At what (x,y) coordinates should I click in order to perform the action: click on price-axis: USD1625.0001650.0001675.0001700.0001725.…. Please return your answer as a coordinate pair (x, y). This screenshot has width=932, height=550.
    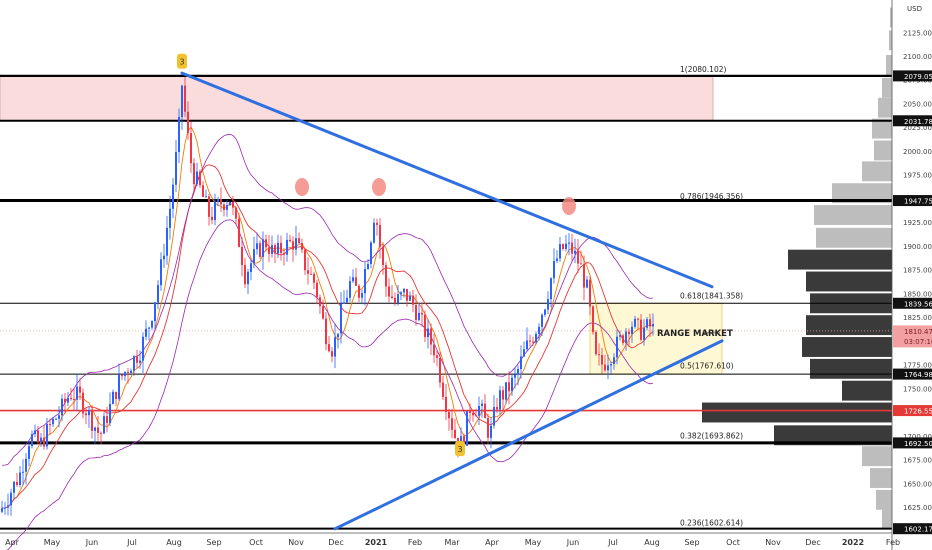
    Looking at the image, I should click on (911, 275).